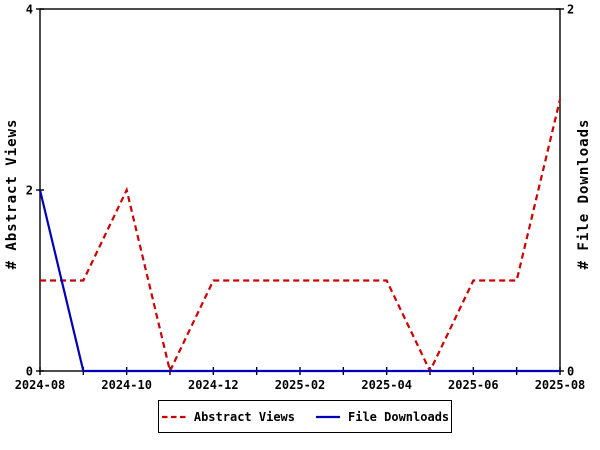 This screenshot has width=600, height=450. I want to click on legend: Abstract Views File Downloads, so click(305, 416).